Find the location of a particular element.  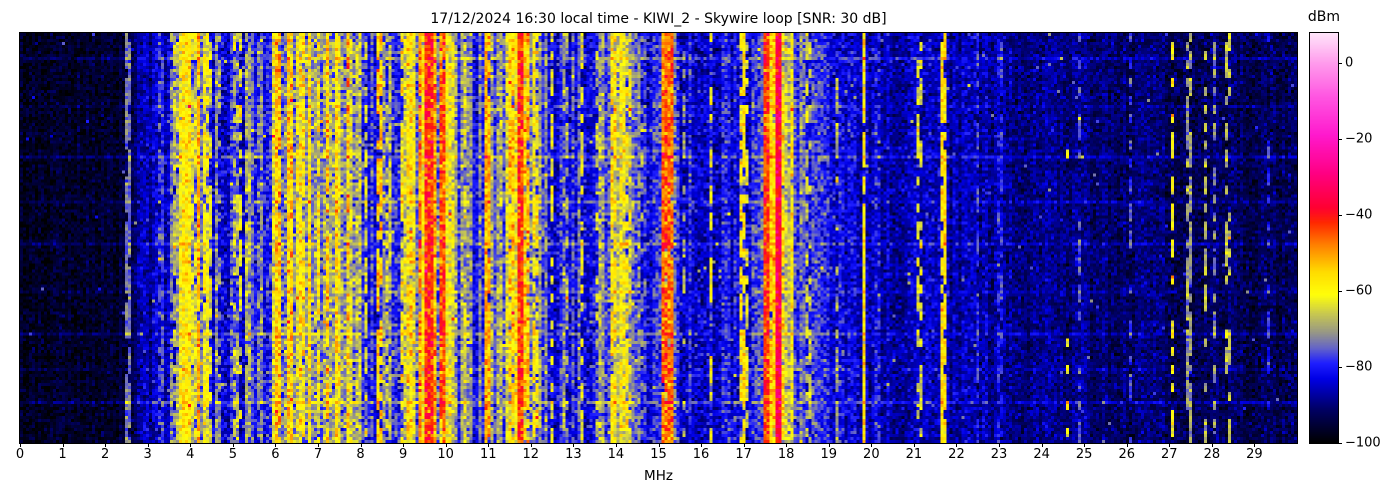

x-tick-label: 23 is located at coordinates (999, 454).